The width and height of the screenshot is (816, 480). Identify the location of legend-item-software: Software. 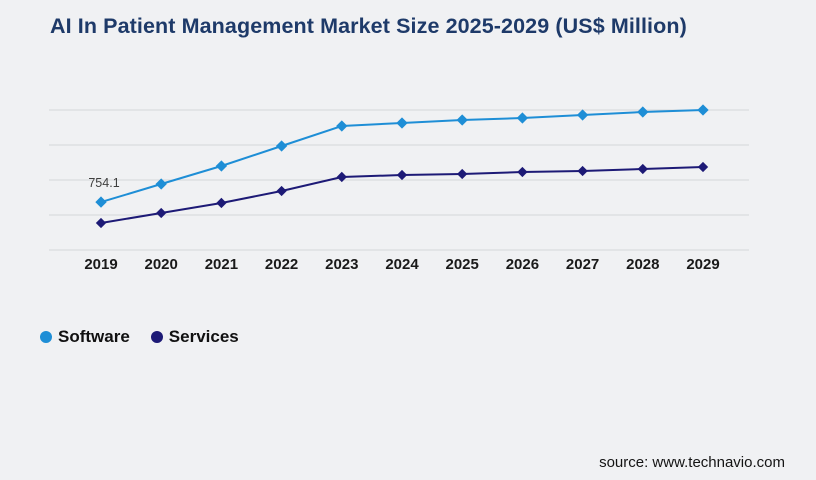
(85, 337).